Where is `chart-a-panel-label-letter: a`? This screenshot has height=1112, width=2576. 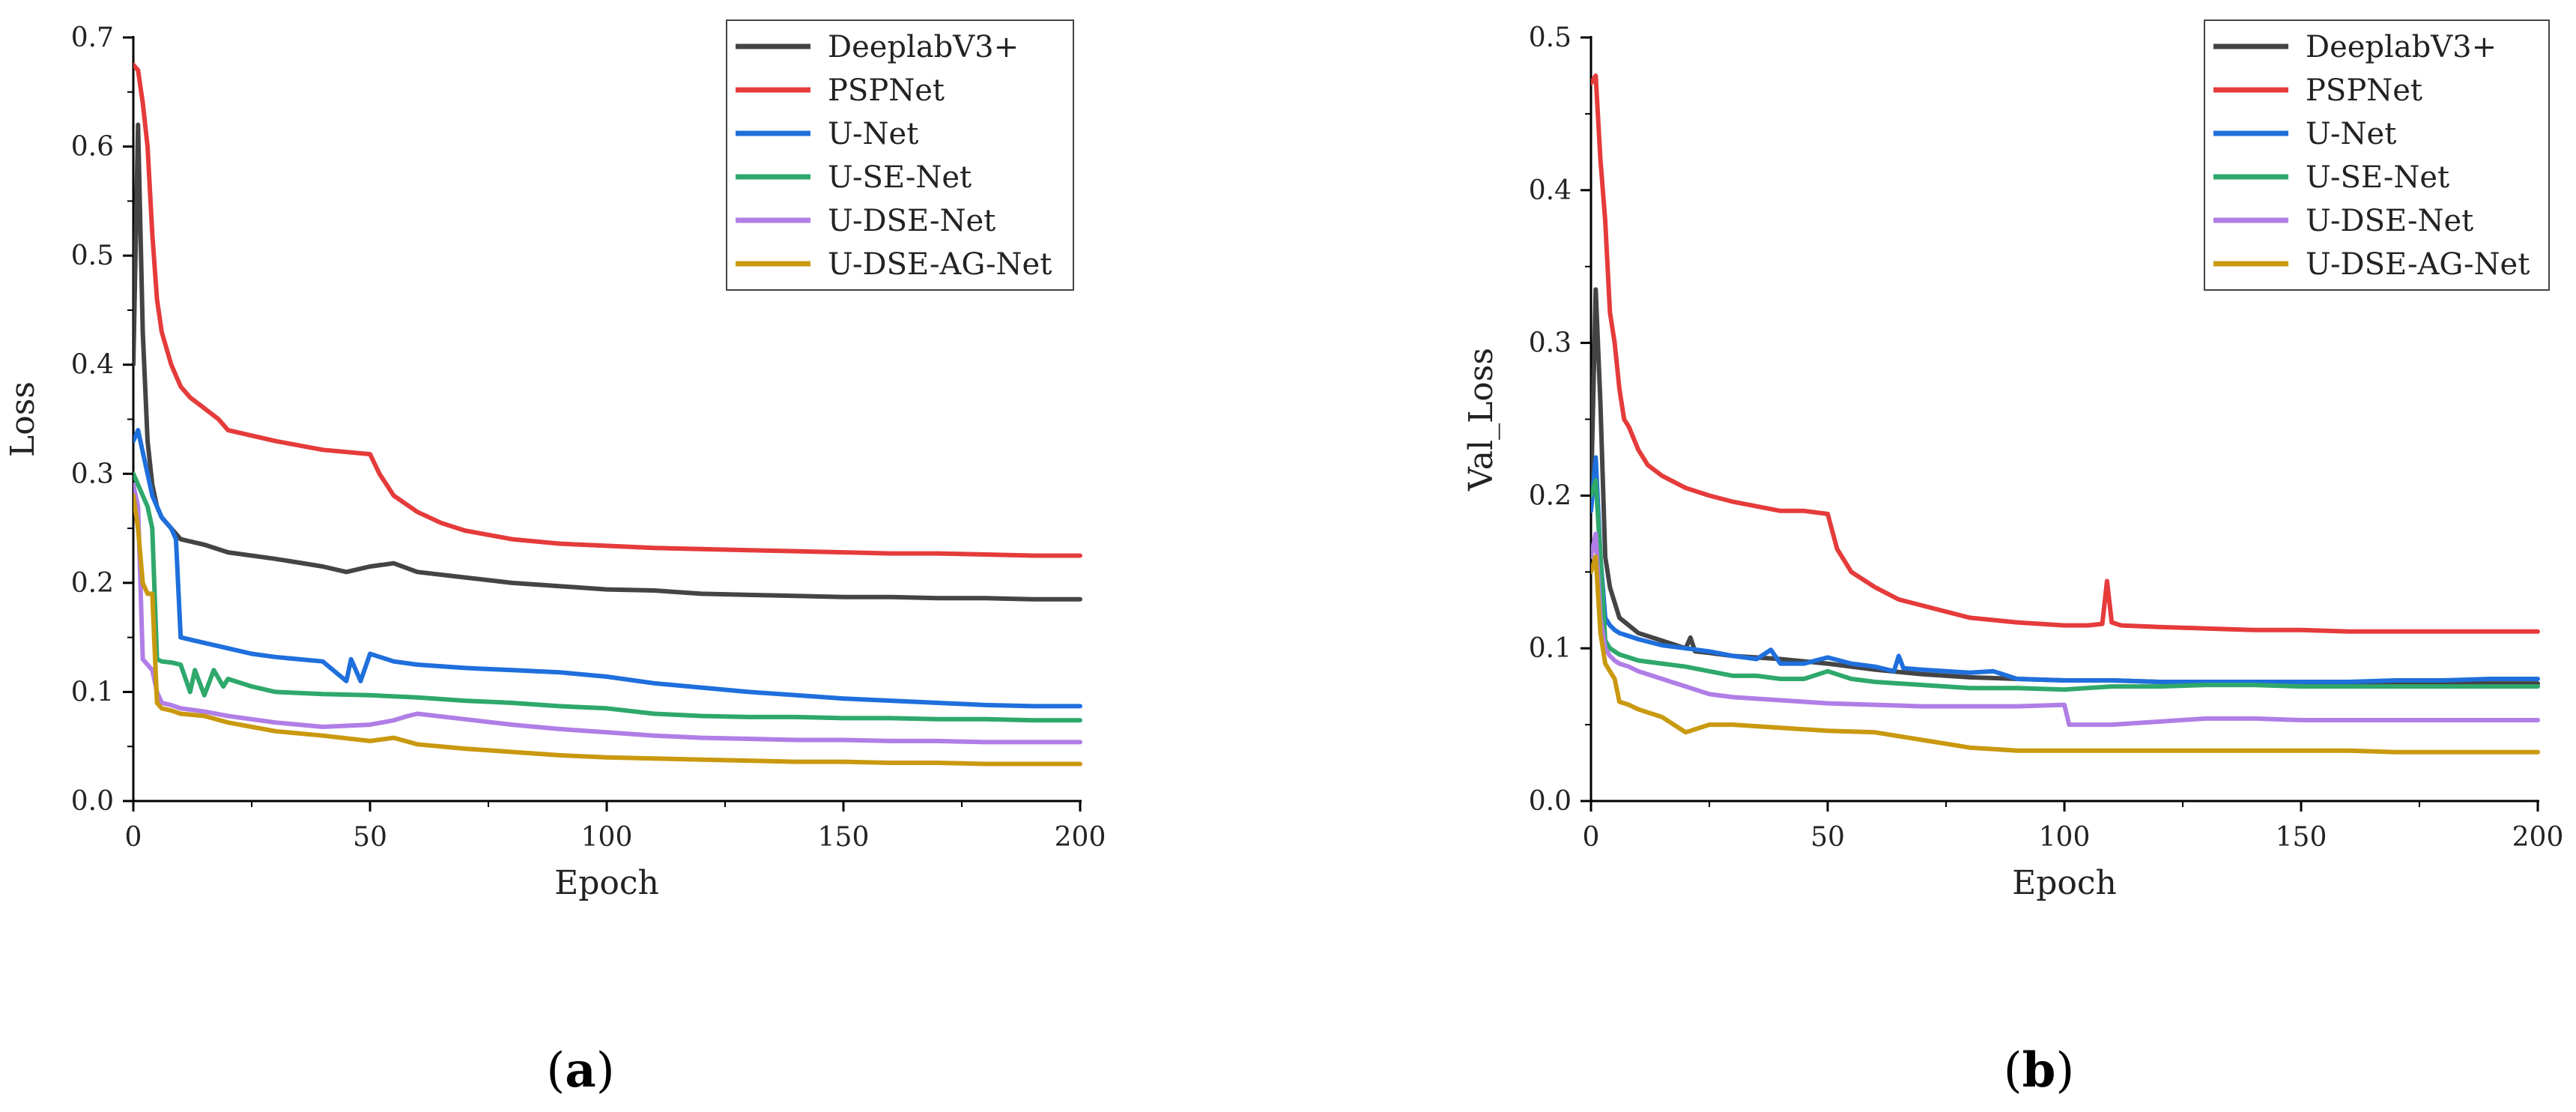
chart-a-panel-label-letter: a is located at coordinates (580, 1070).